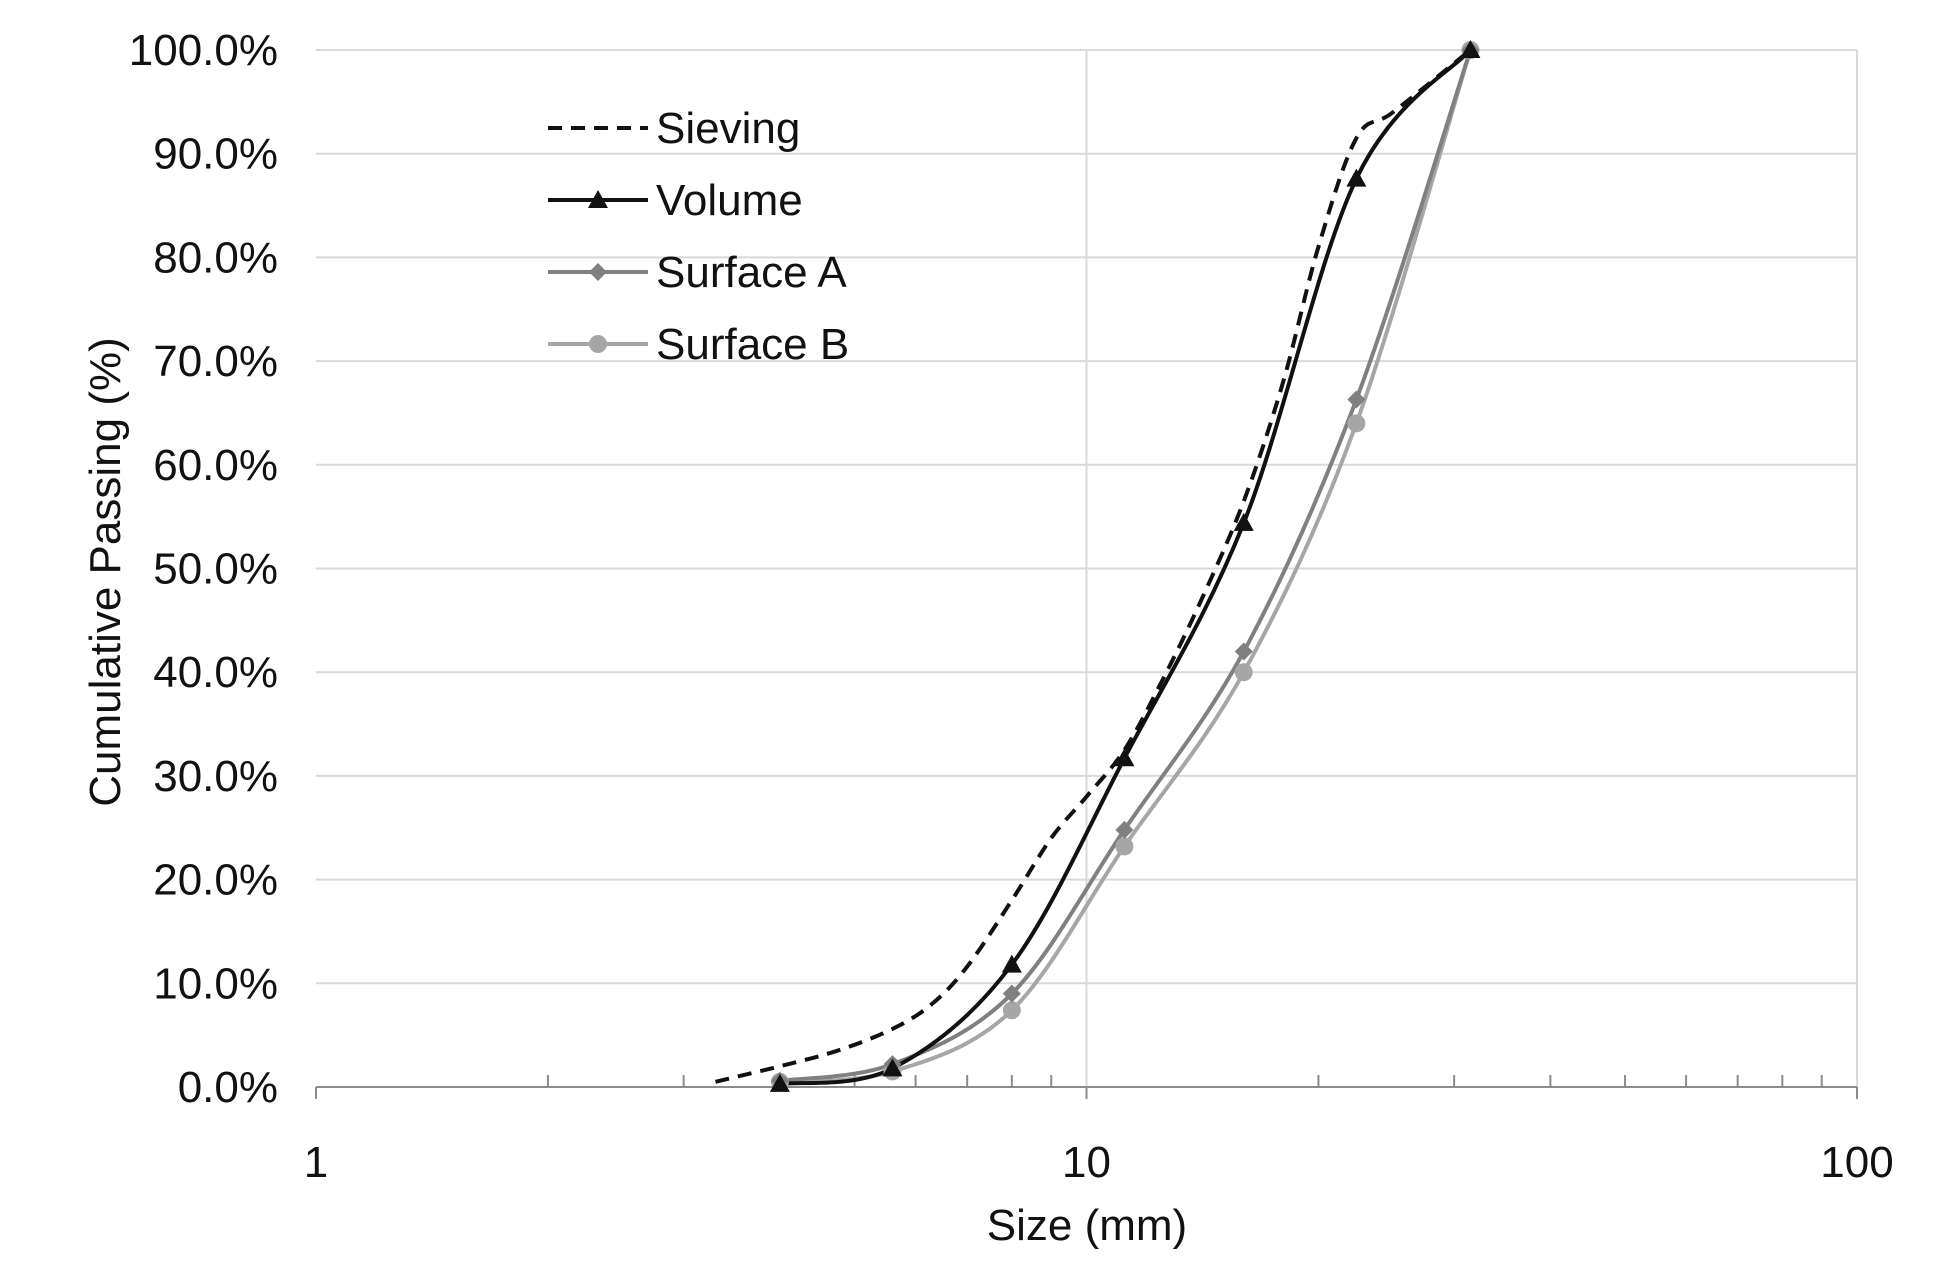 This screenshot has height=1263, width=1947. What do you see at coordinates (598, 344) in the screenshot?
I see `legend-marker-surface-b` at bounding box center [598, 344].